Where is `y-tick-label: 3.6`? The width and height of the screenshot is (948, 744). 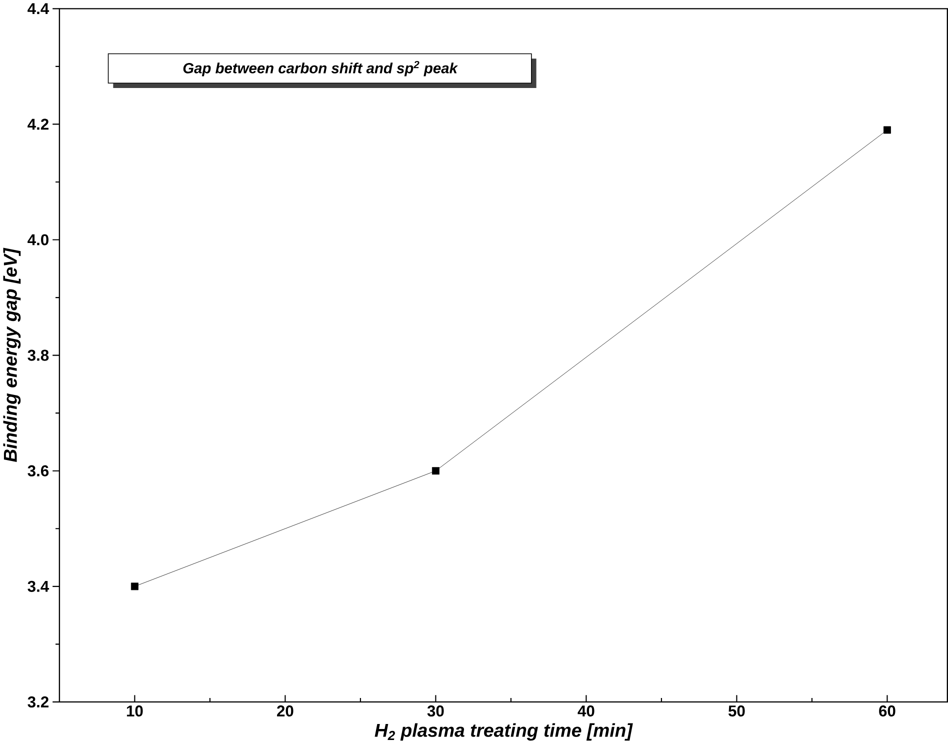
y-tick-label: 3.6 is located at coordinates (38, 470).